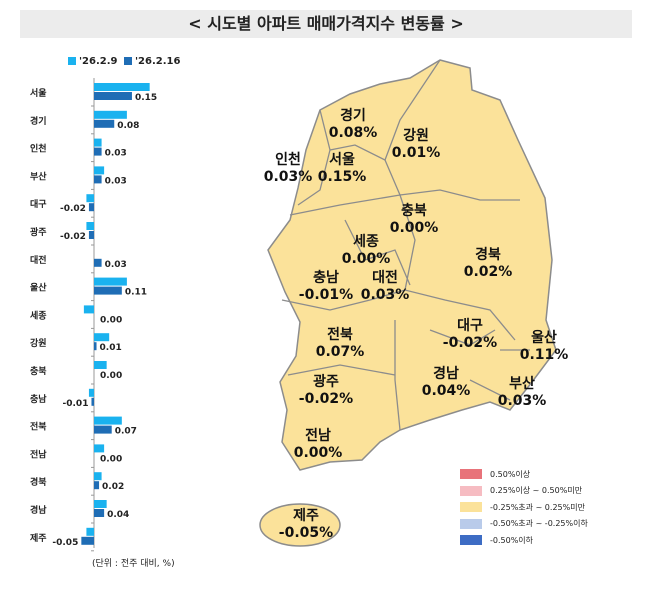 The height and width of the screenshot is (590, 658). Describe the element at coordinates (38, 204) in the screenshot. I see `category-label: 대구` at that location.